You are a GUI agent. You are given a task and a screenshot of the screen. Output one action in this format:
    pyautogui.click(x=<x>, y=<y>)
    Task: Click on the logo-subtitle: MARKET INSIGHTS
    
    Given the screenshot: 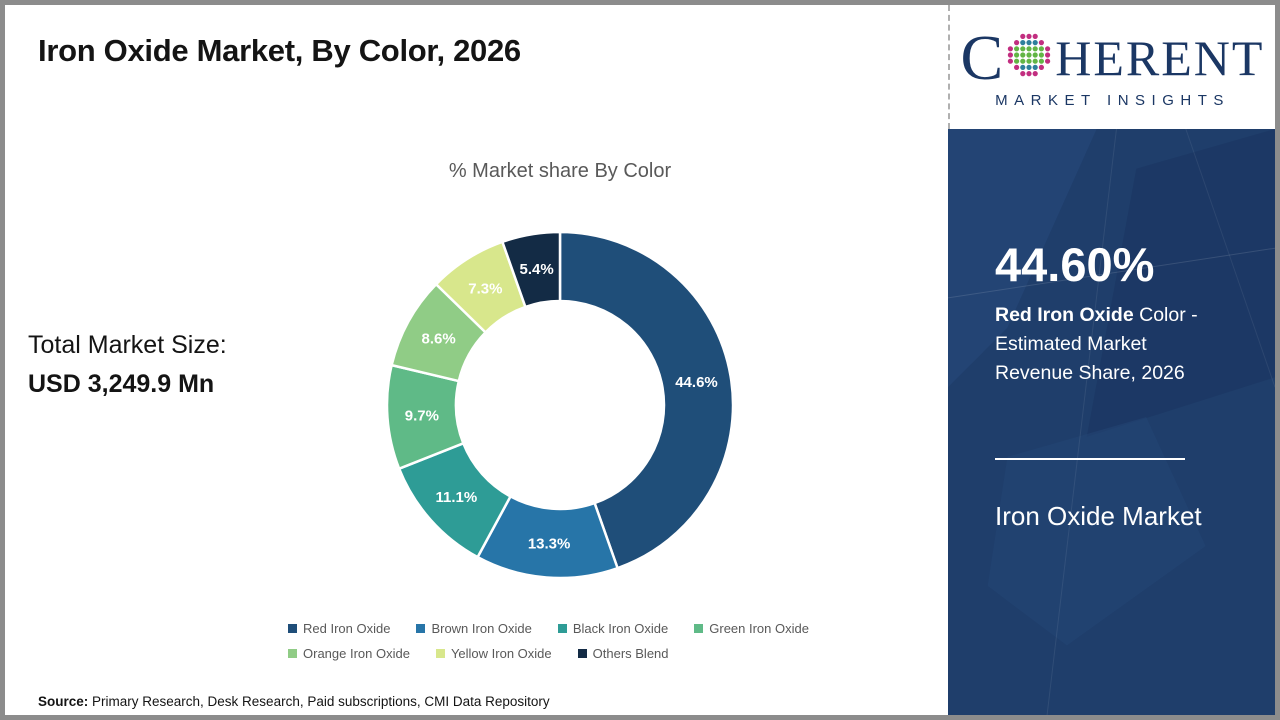 What is the action you would take?
    pyautogui.click(x=1112, y=100)
    